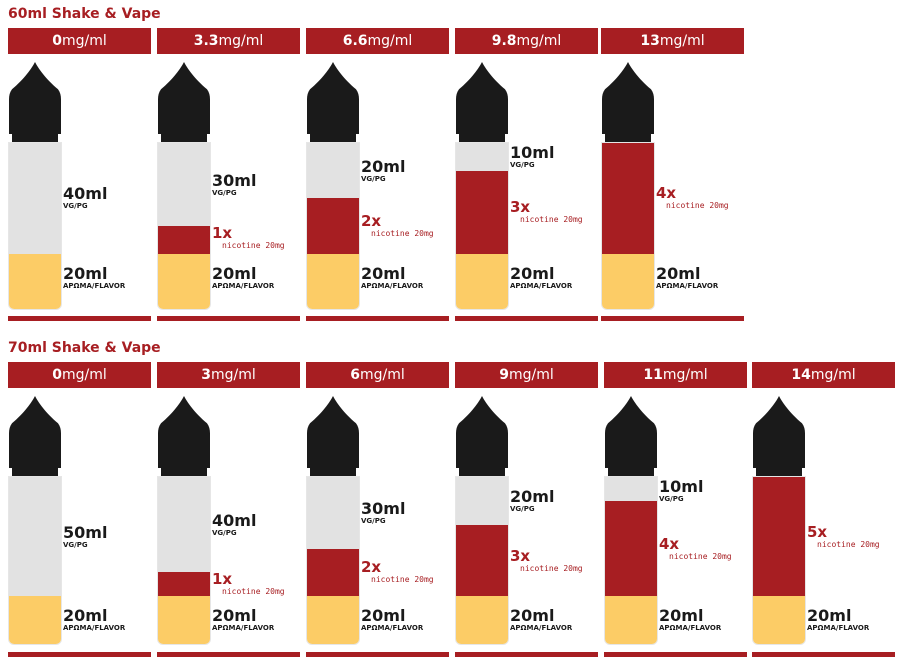 The image size is (900, 664). Describe the element at coordinates (222, 233) in the screenshot. I see `nicotine-label-amount: 1x` at that location.